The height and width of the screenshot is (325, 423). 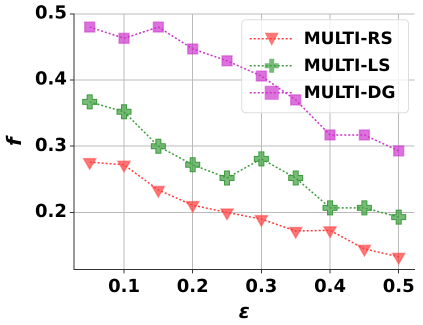 I want to click on legend-label: MULTI-DG, so click(x=350, y=93).